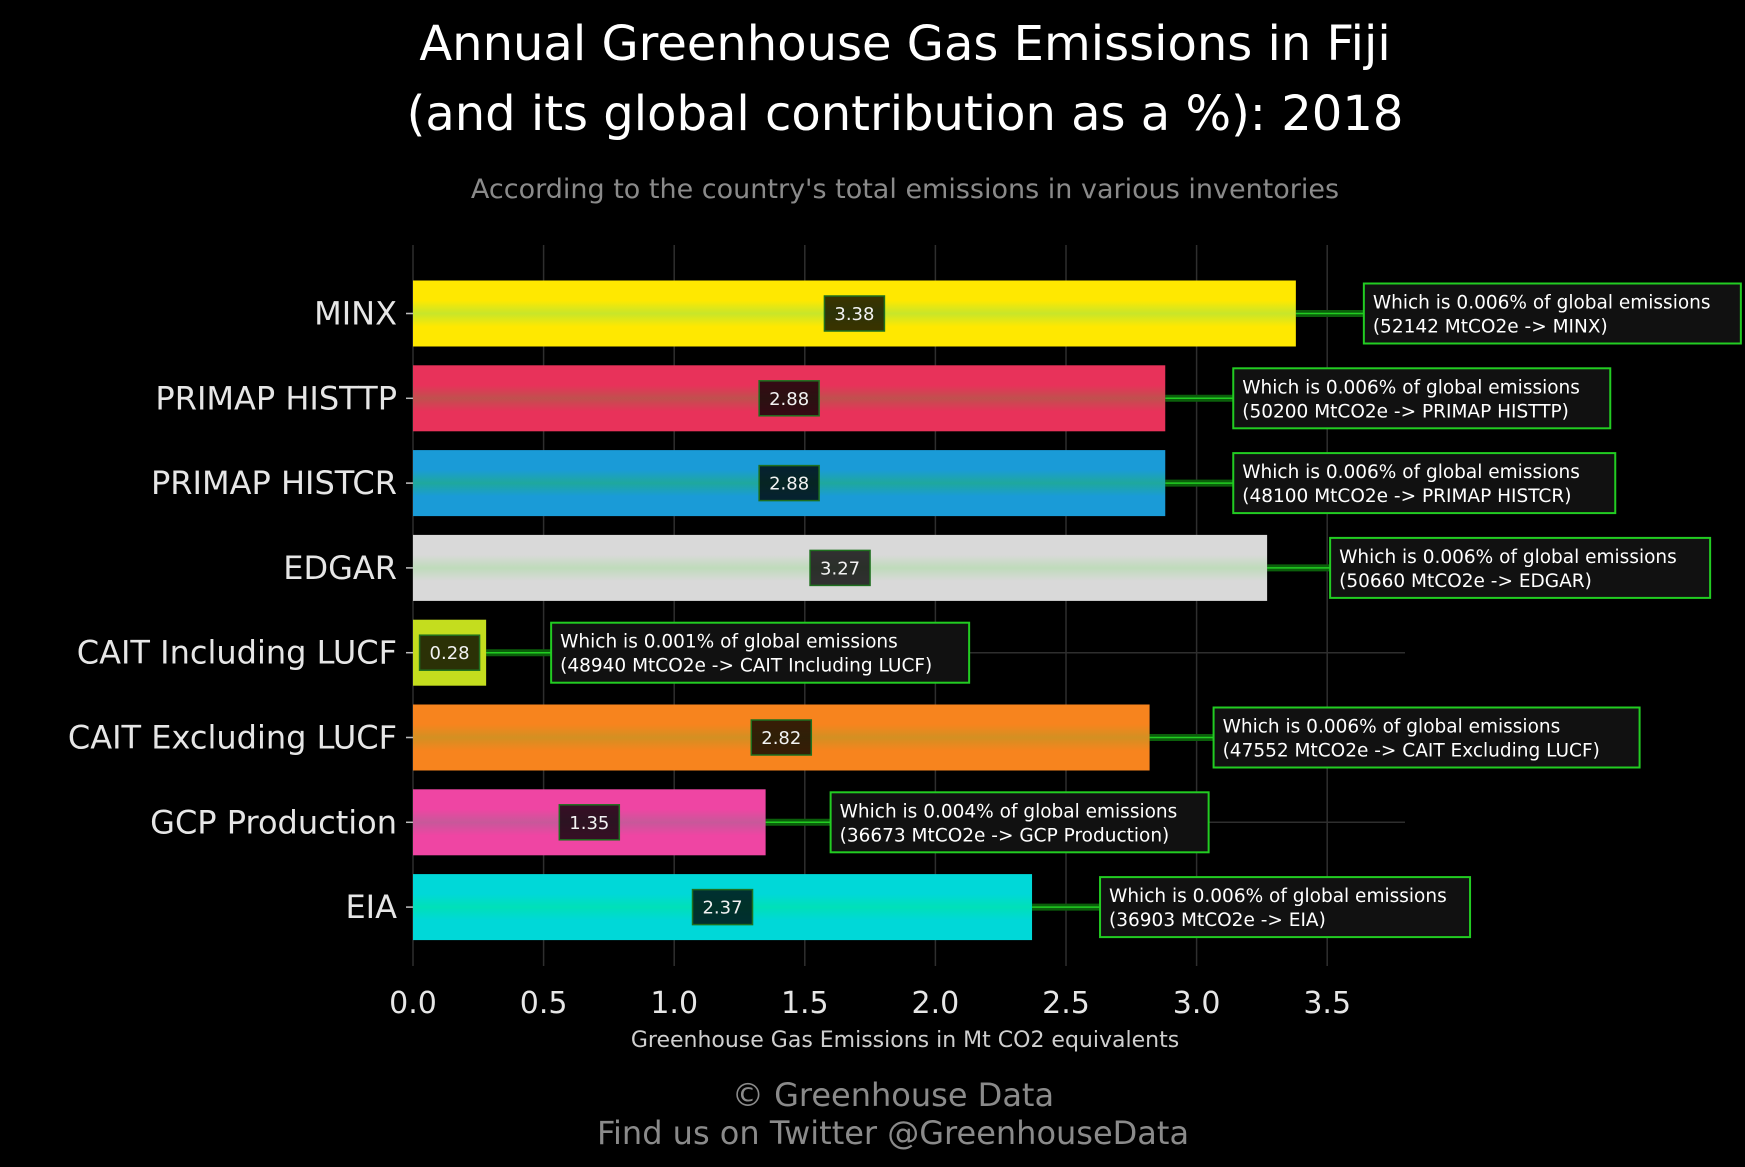 This screenshot has height=1167, width=1745. I want to click on y-category-label: MINX, so click(355, 314).